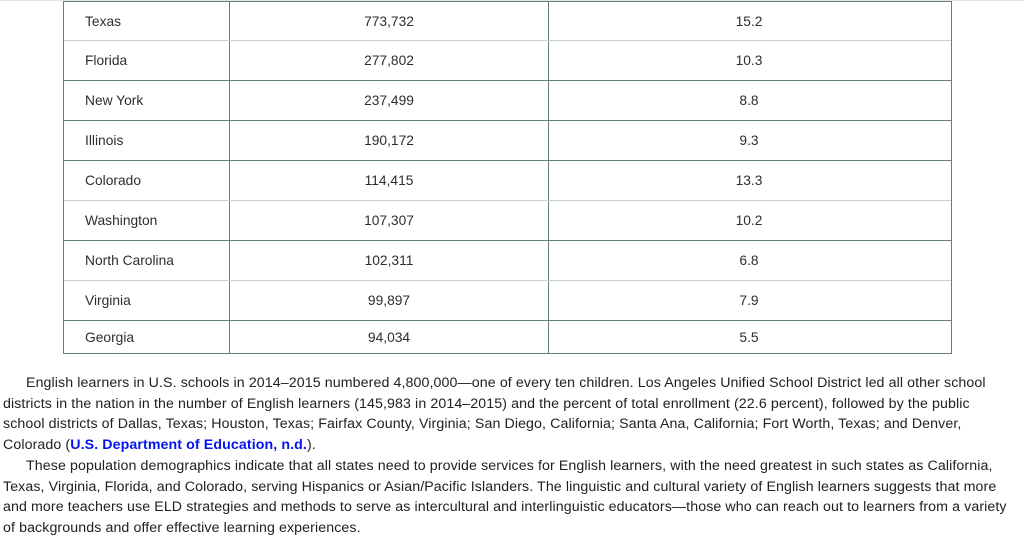  Describe the element at coordinates (389, 260) in the screenshot. I see `learner-count-cell: 102,311` at that location.